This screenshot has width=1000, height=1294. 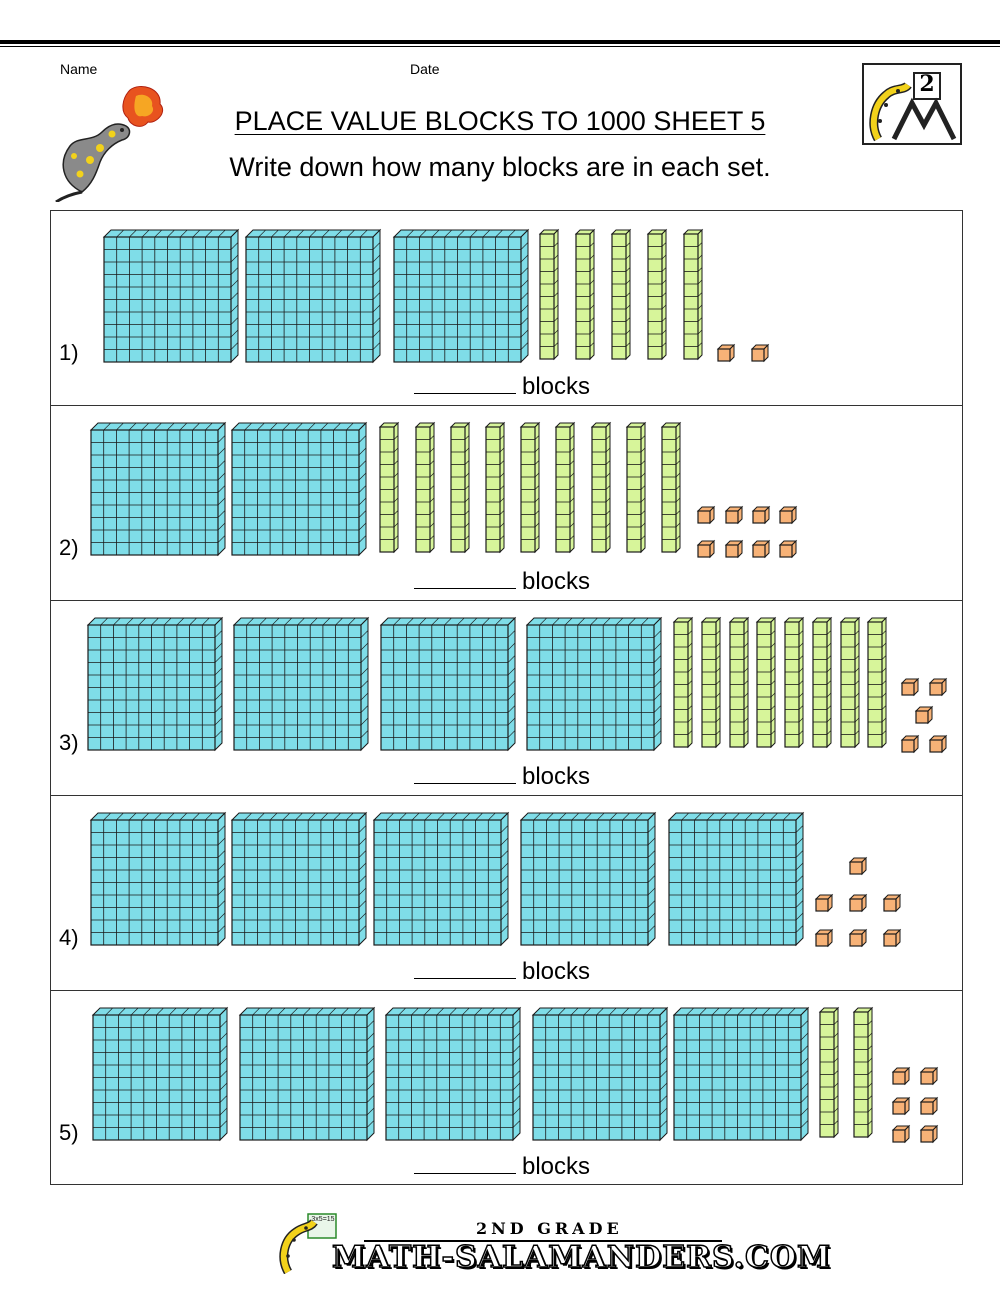 I want to click on question-number: 4), so click(x=69, y=937).